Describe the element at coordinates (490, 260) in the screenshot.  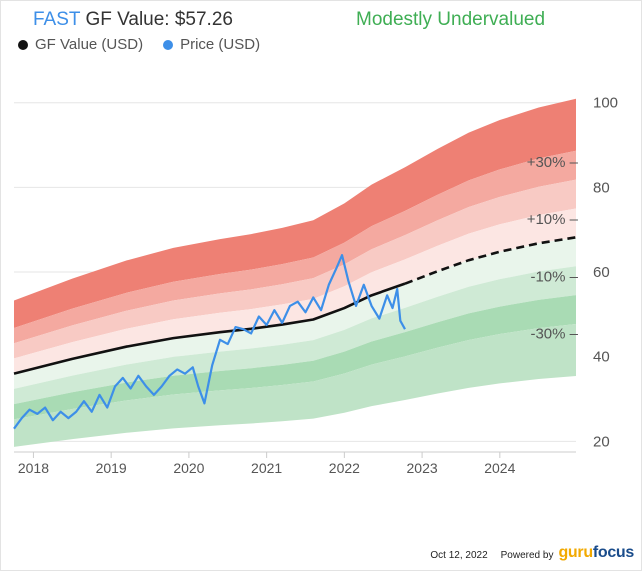
I see `gf-value-projection-line` at that location.